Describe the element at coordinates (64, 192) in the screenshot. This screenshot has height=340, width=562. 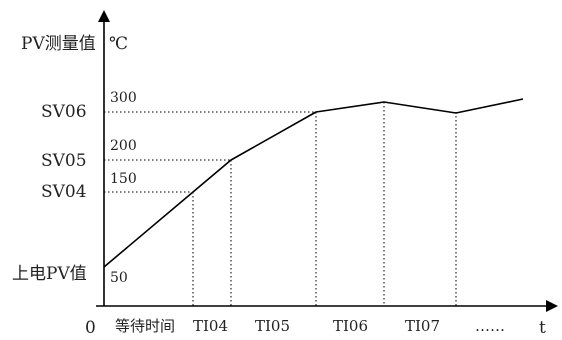
I see `setpoint-label-sv04: SV04` at that location.